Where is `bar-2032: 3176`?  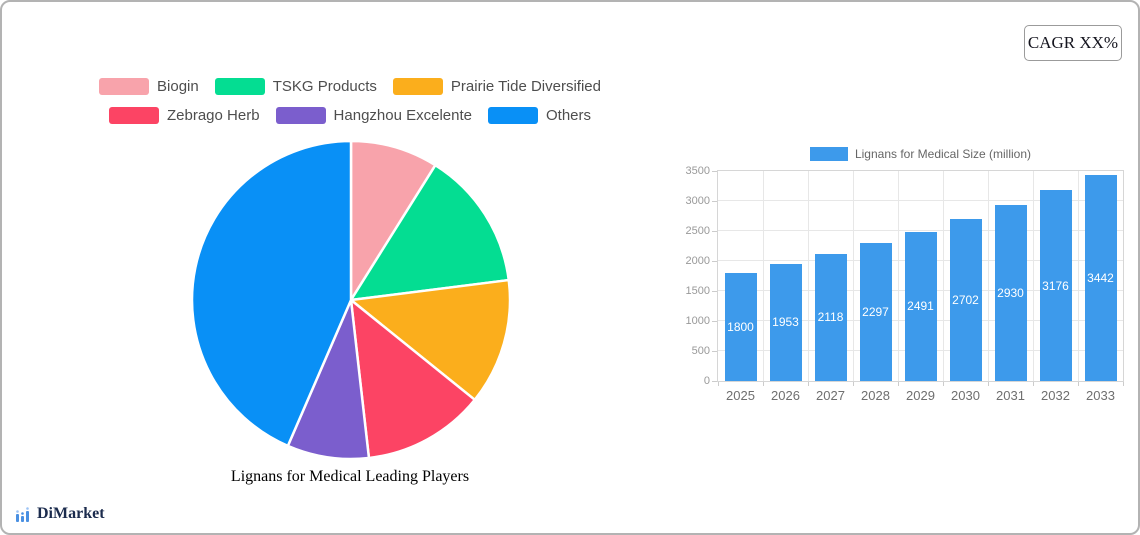 bar-2032: 3176 is located at coordinates (1055, 285).